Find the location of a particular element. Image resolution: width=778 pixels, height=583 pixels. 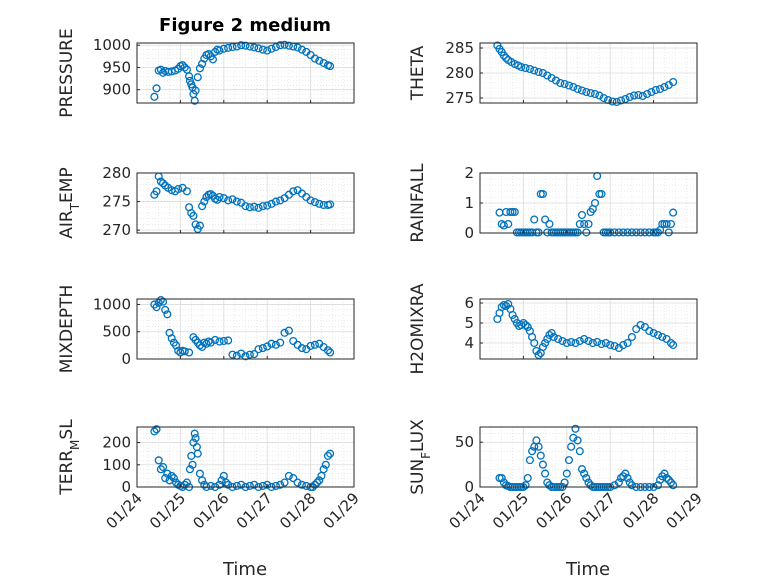

y-axis-label: RAINFALL is located at coordinates (418, 203).